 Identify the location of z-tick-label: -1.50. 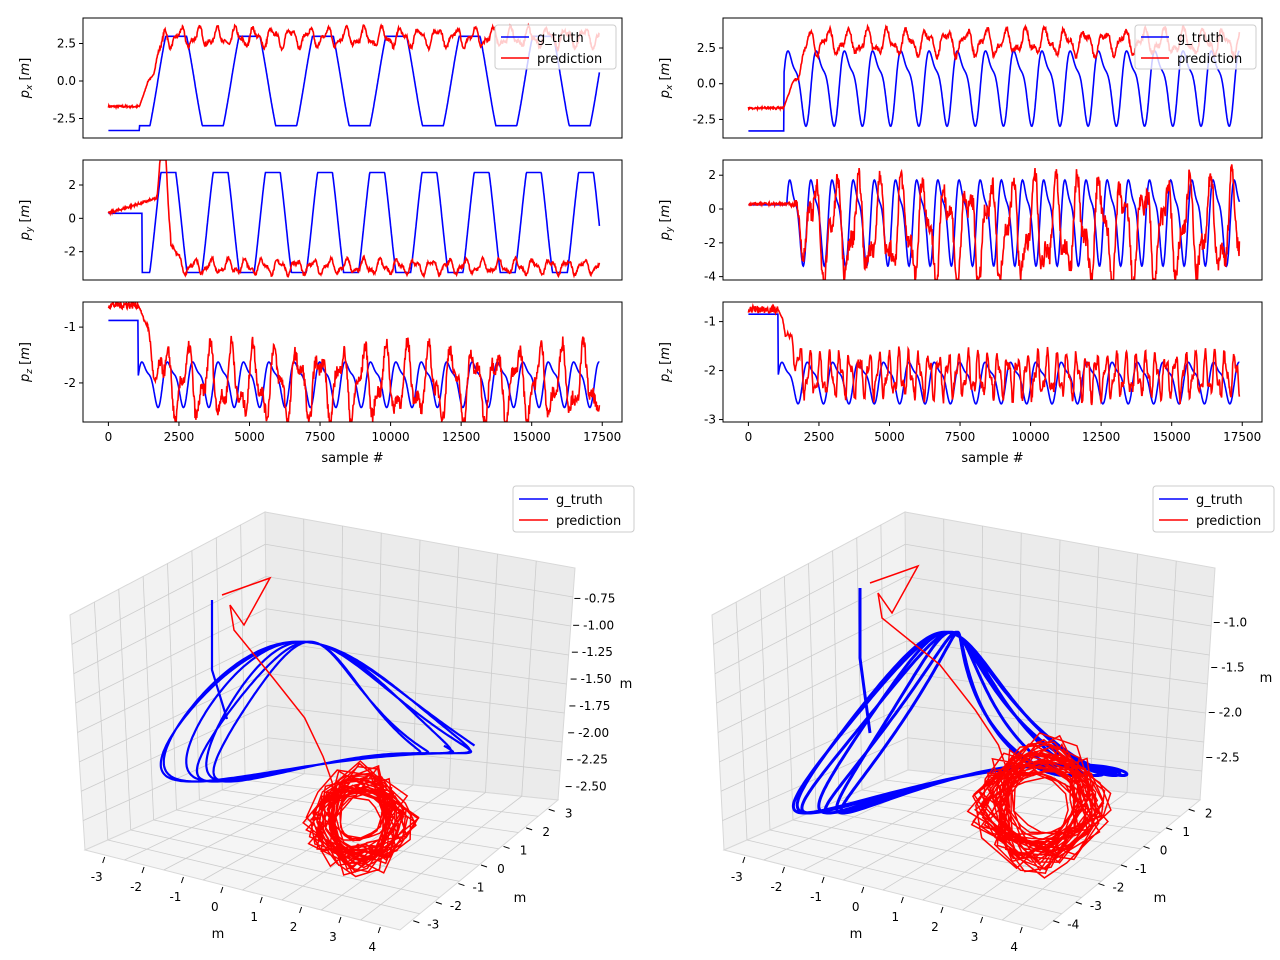
(596, 679).